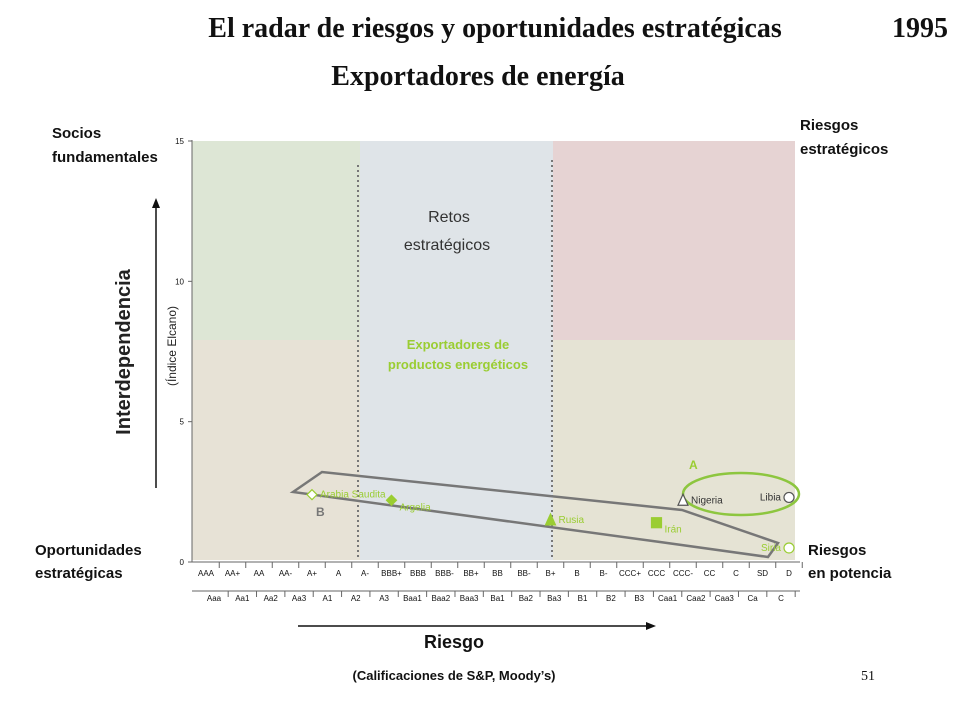 This screenshot has height=720, width=960. What do you see at coordinates (710, 573) in the screenshot?
I see `x-tick-label-sp: CC` at bounding box center [710, 573].